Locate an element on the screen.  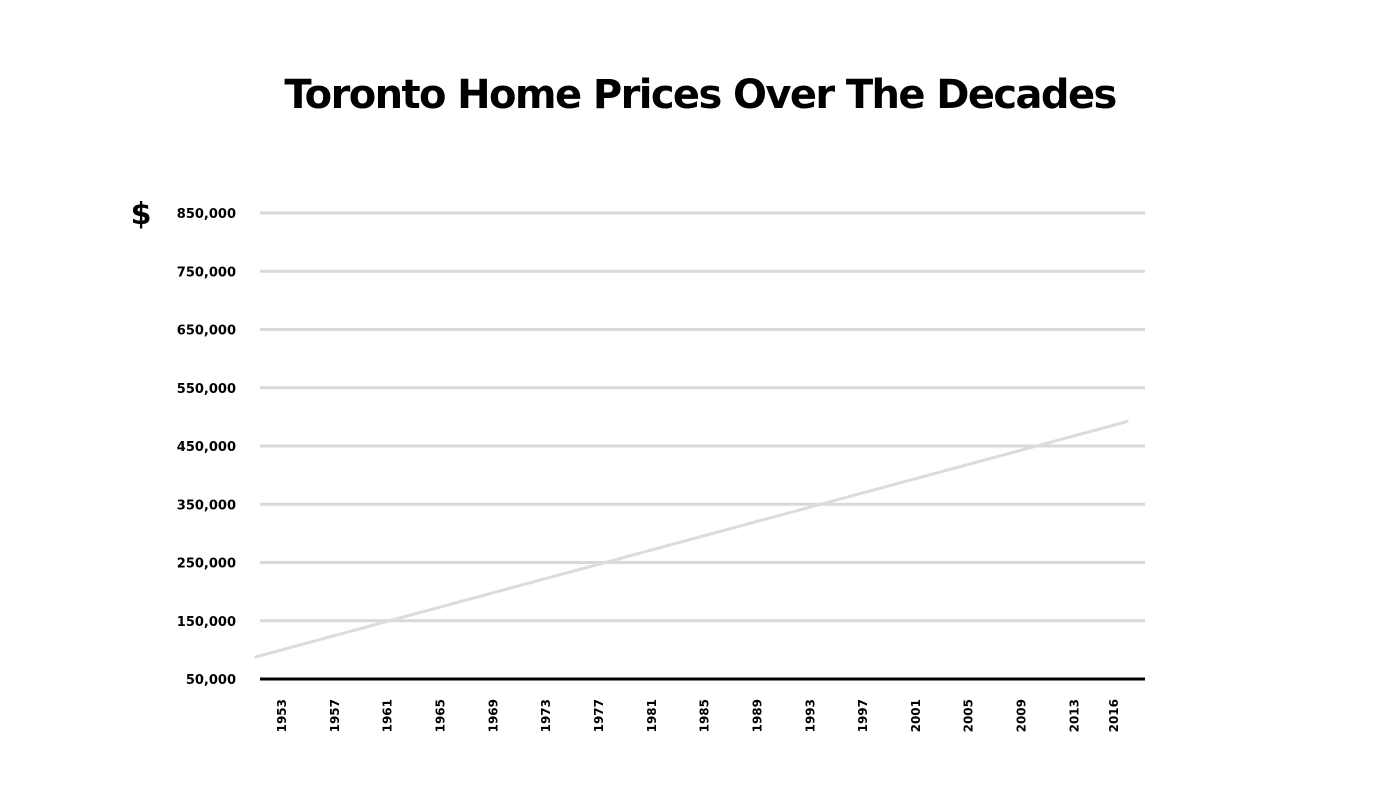
x-tick-label: 1993 is located at coordinates (810, 715).